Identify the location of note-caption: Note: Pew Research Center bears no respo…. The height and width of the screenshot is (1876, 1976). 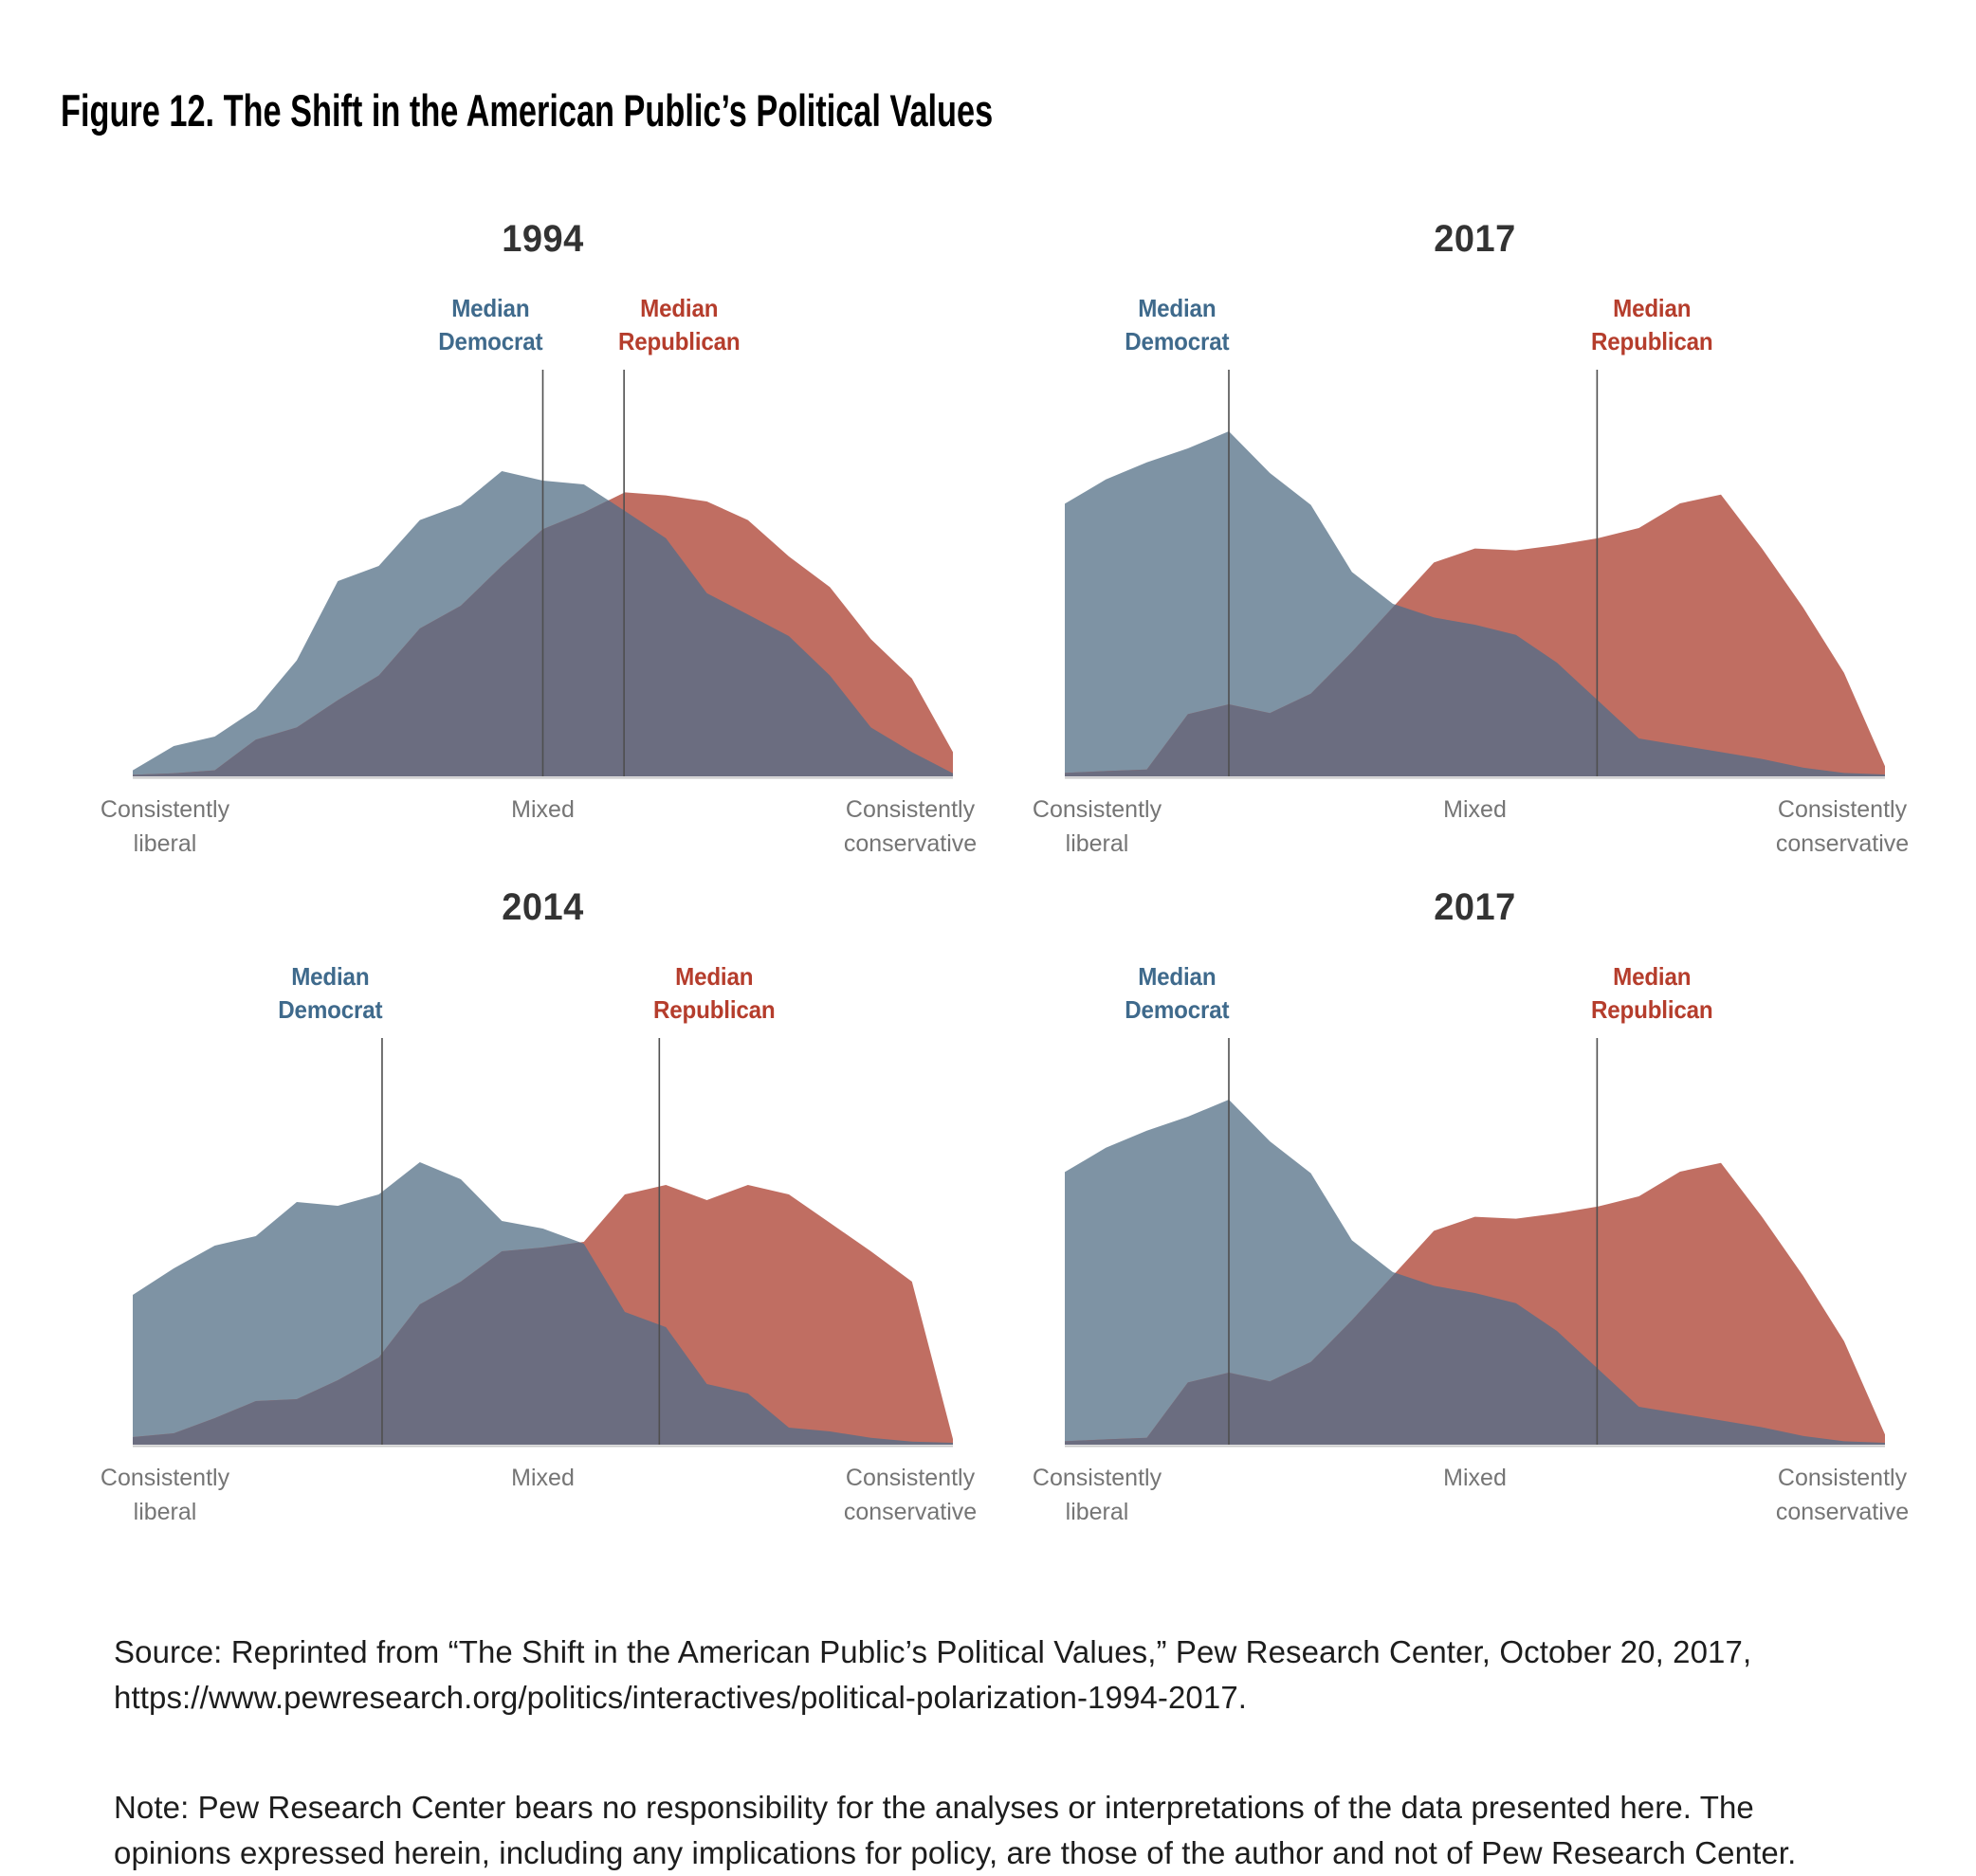
(955, 1830).